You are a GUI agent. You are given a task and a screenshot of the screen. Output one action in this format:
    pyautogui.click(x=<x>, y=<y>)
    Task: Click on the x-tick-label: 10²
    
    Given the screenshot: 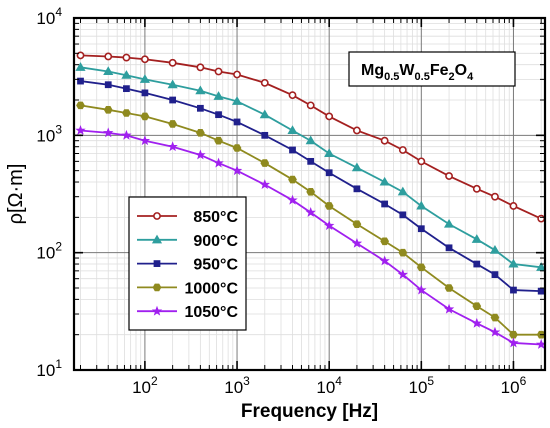 What is the action you would take?
    pyautogui.click(x=145, y=385)
    